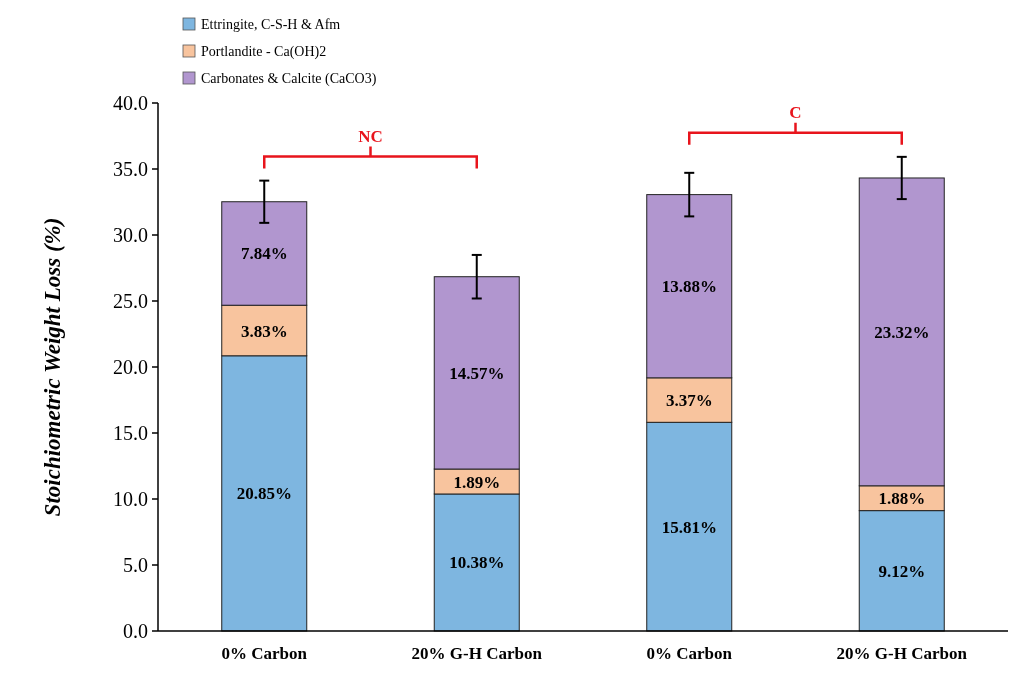  I want to click on y-tick-label: 0.0, so click(135, 631).